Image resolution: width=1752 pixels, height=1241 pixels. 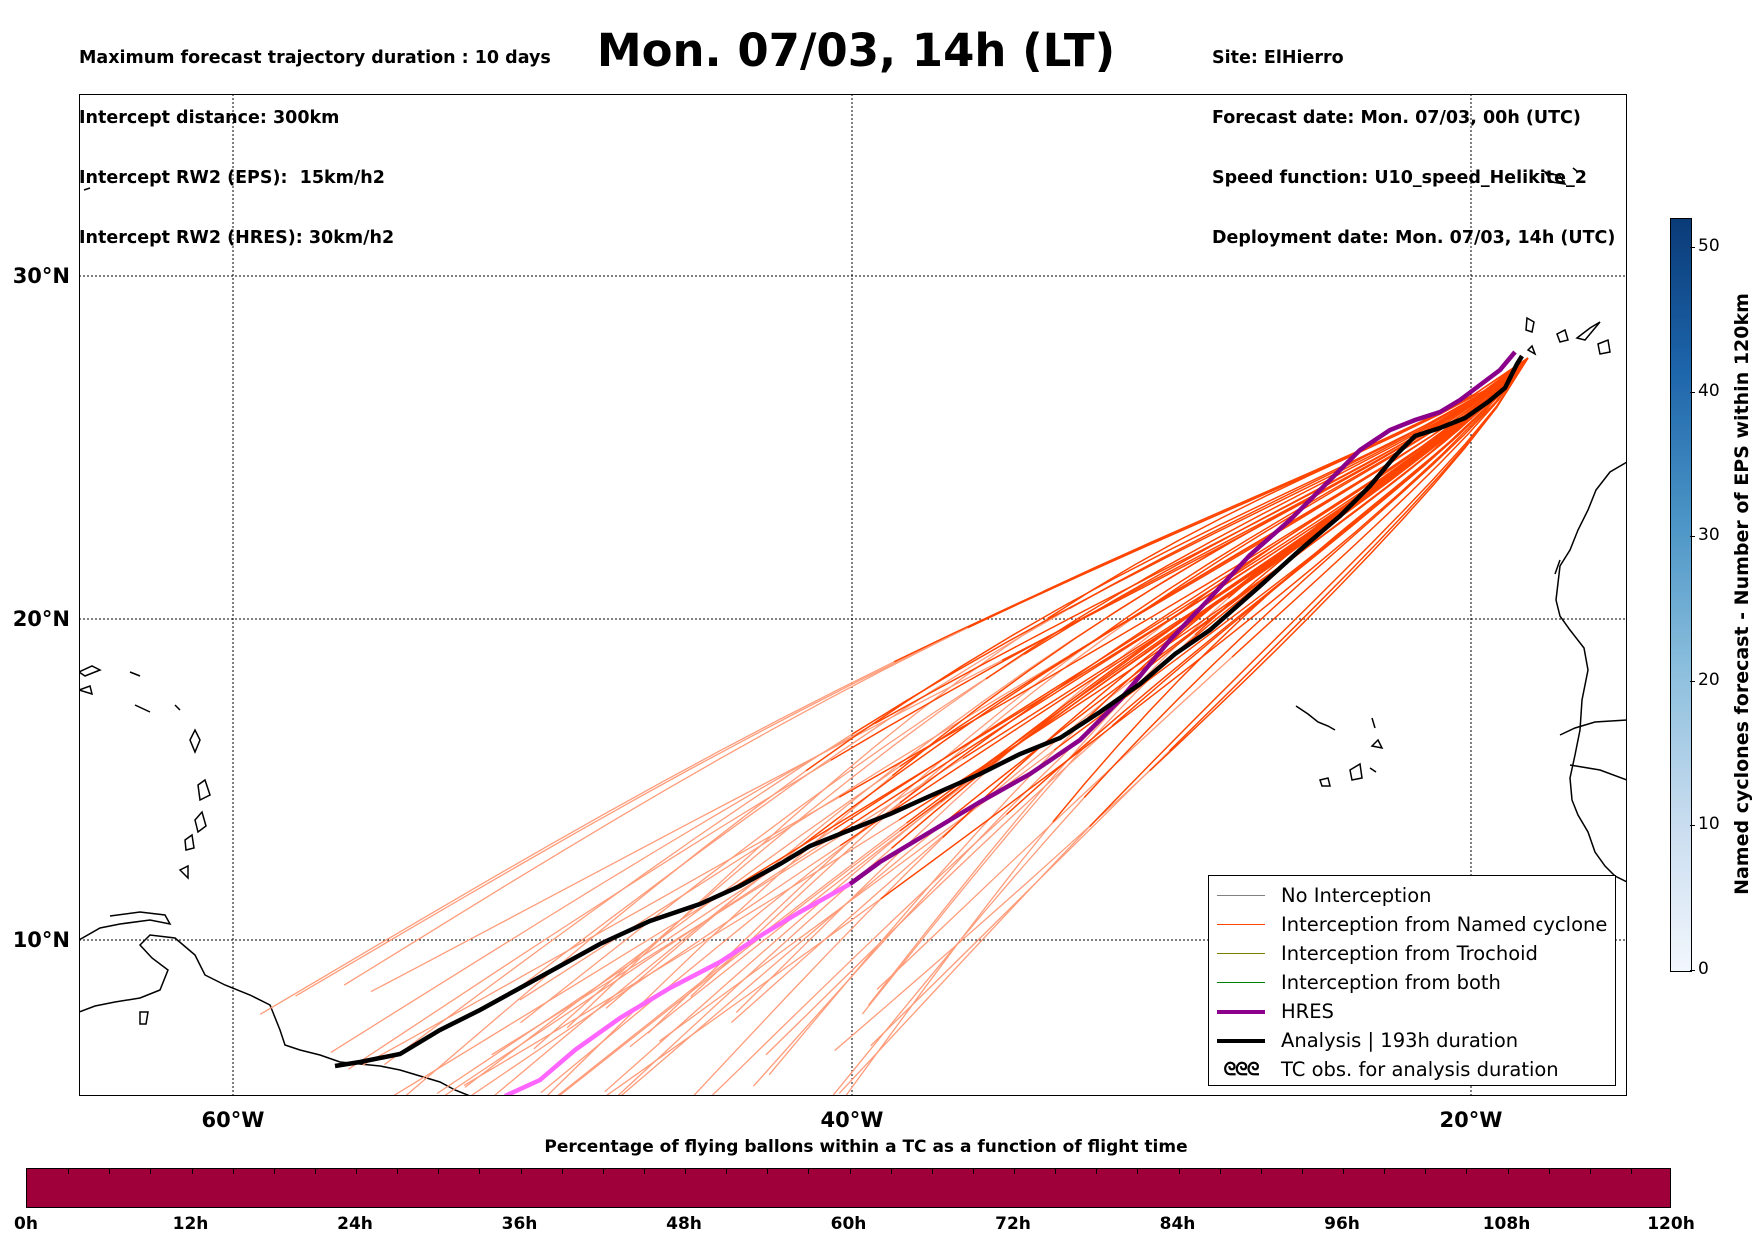 I want to click on west-africa-coast, so click(x=1591, y=672).